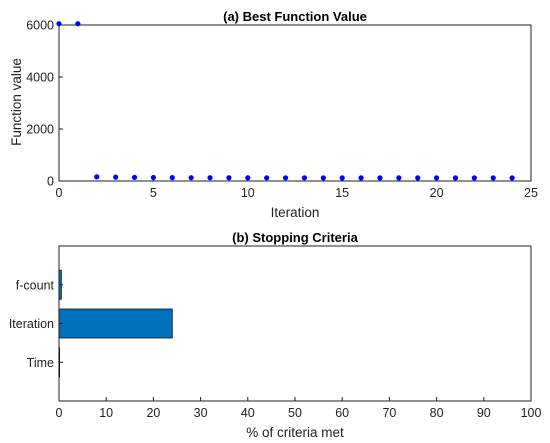  What do you see at coordinates (295, 16) in the screenshot?
I see `chart-a-title: (a) Best Function Value` at bounding box center [295, 16].